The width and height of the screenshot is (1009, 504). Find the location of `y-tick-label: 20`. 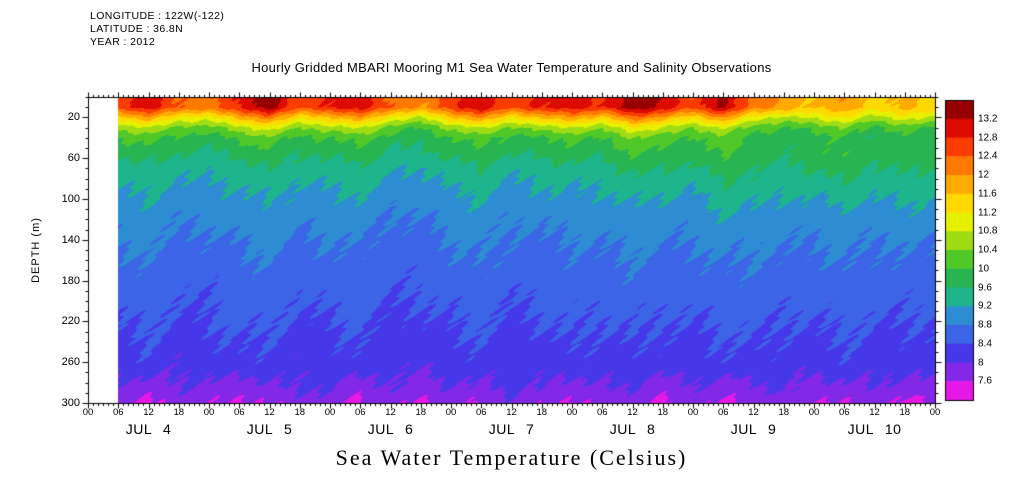

y-tick-label: 20 is located at coordinates (73, 117).